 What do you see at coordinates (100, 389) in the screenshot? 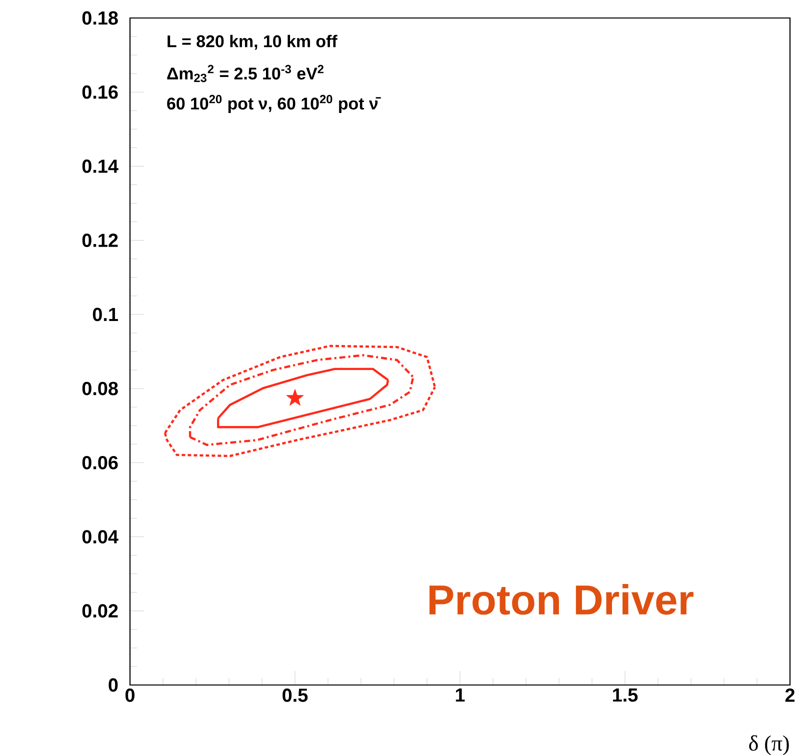
I see `y-tick-label: 0.08` at bounding box center [100, 389].